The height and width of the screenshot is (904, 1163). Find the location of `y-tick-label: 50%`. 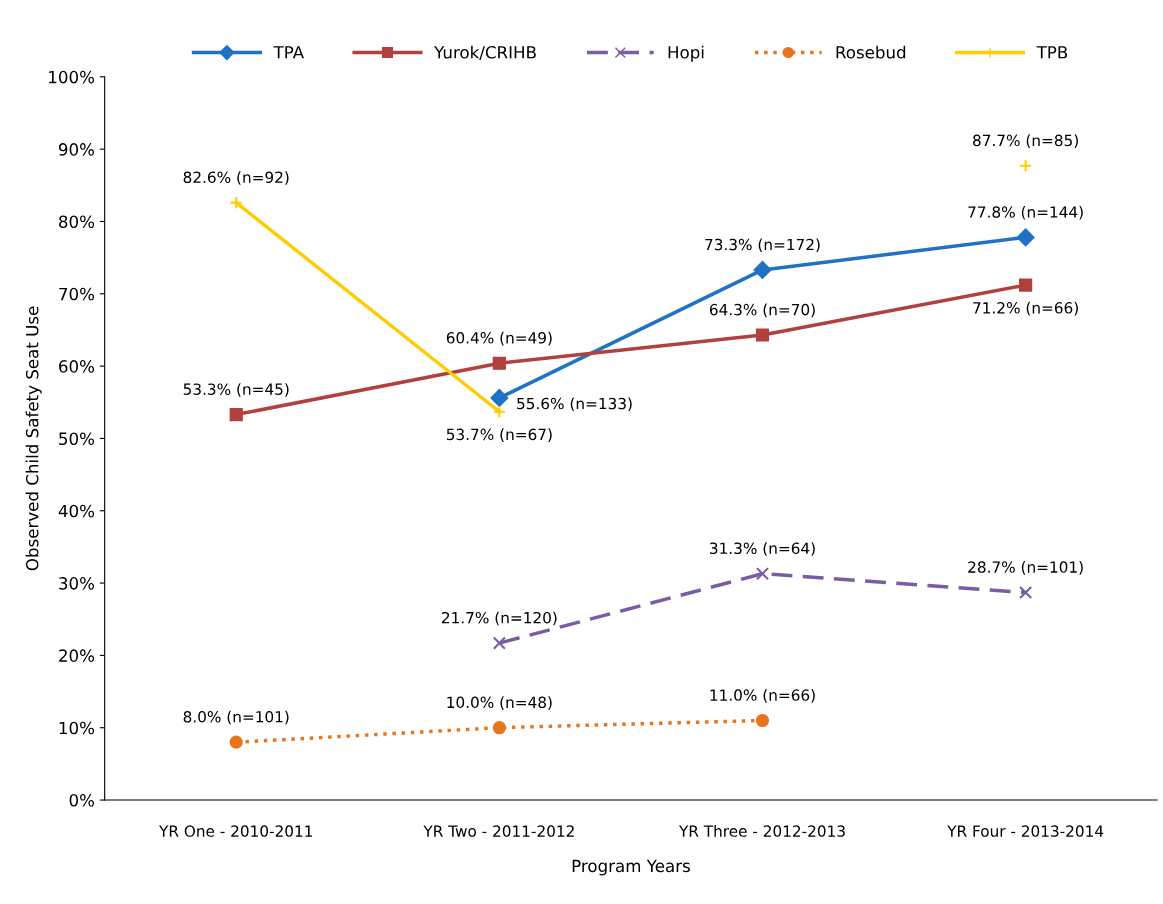

y-tick-label: 50% is located at coordinates (77, 439).